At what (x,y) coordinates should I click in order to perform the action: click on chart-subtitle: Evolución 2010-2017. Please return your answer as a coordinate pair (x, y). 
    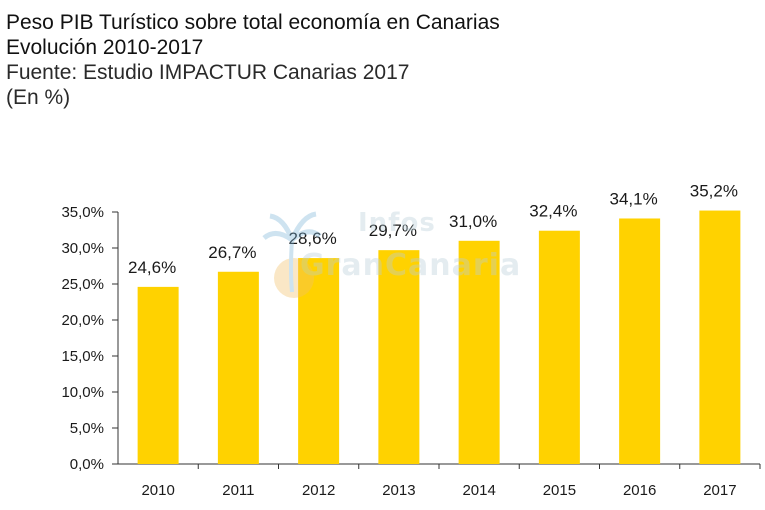
    Looking at the image, I should click on (105, 47).